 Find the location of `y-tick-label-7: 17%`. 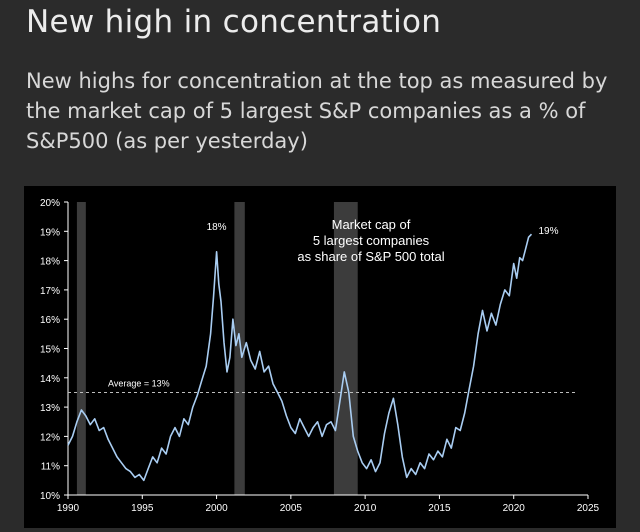

y-tick-label-7: 17% is located at coordinates (50, 291).